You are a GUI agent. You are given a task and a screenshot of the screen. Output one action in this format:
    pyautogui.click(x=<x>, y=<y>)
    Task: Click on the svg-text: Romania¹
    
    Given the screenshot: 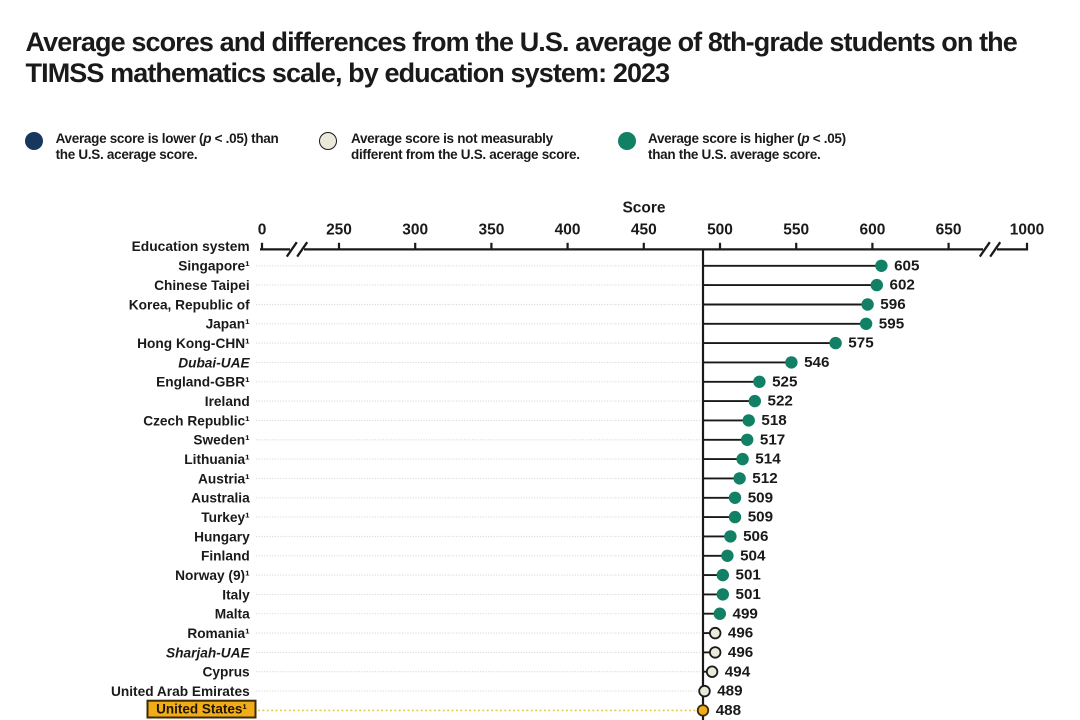 What is the action you would take?
    pyautogui.click(x=218, y=633)
    